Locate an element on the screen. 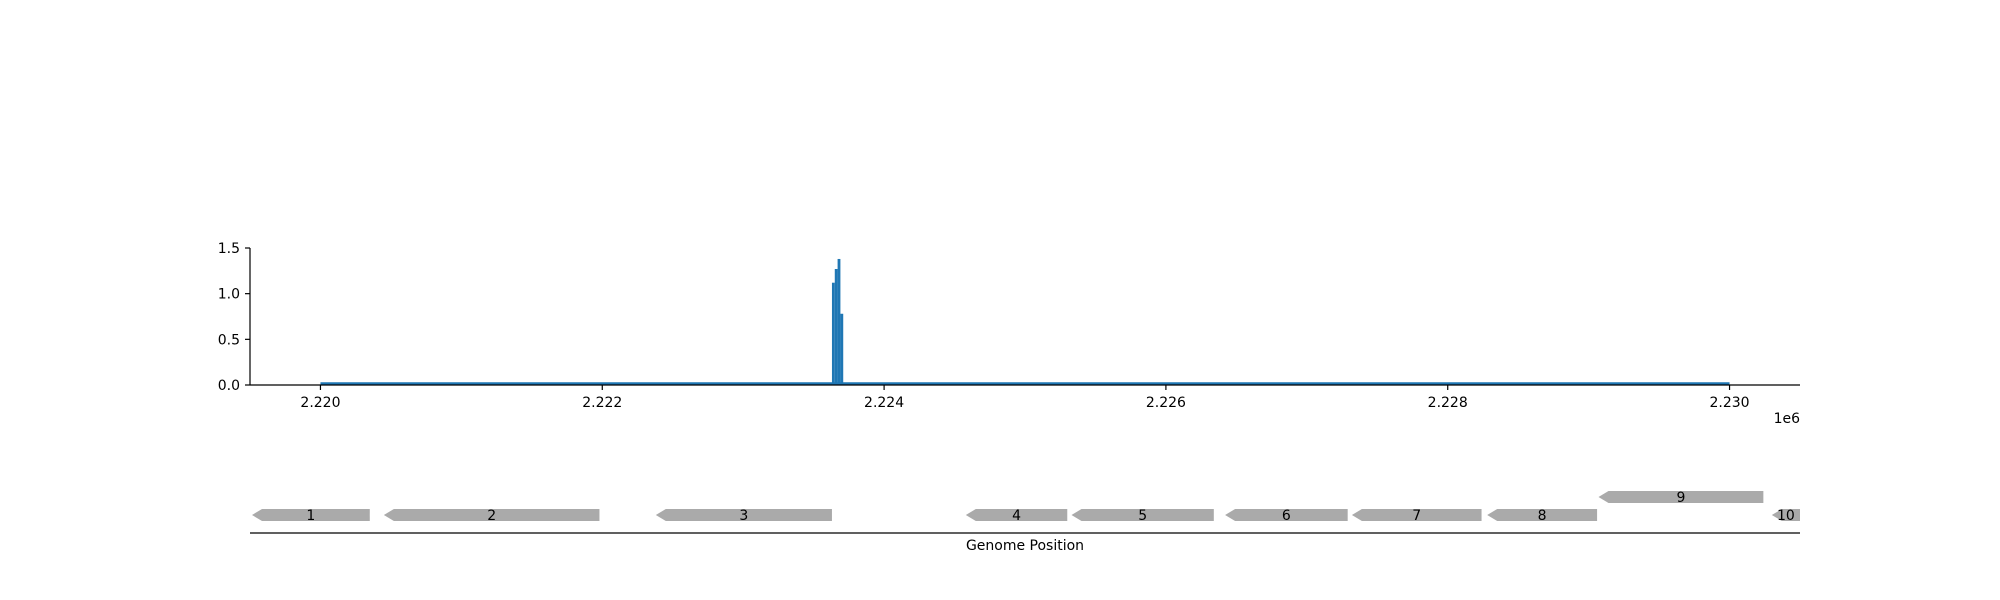 The width and height of the screenshot is (2000, 600). gene-track: 1 2 3 4 5 6 7 8 9 10 Genome Position is located at coordinates (1025, 522).